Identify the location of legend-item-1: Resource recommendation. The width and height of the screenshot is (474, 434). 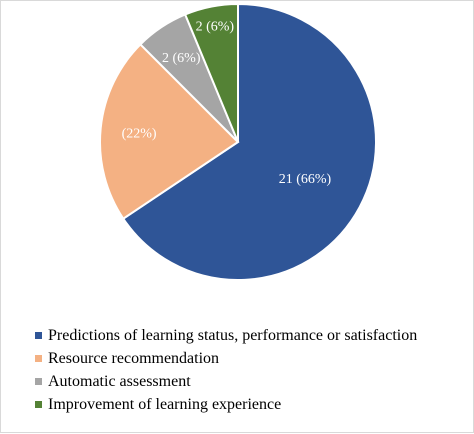
(226, 358).